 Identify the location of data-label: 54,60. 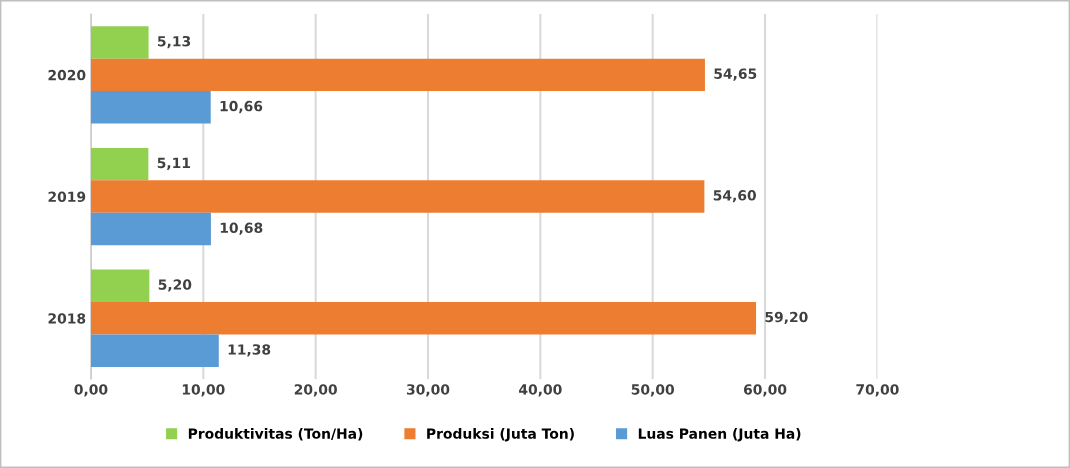
(734, 196).